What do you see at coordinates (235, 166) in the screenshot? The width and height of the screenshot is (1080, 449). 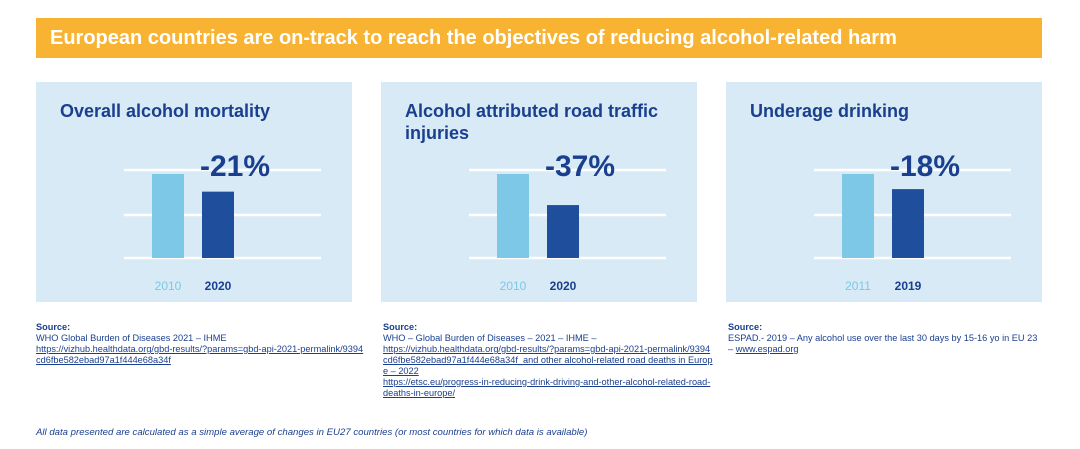 I see `change-percentage-label: -21%` at bounding box center [235, 166].